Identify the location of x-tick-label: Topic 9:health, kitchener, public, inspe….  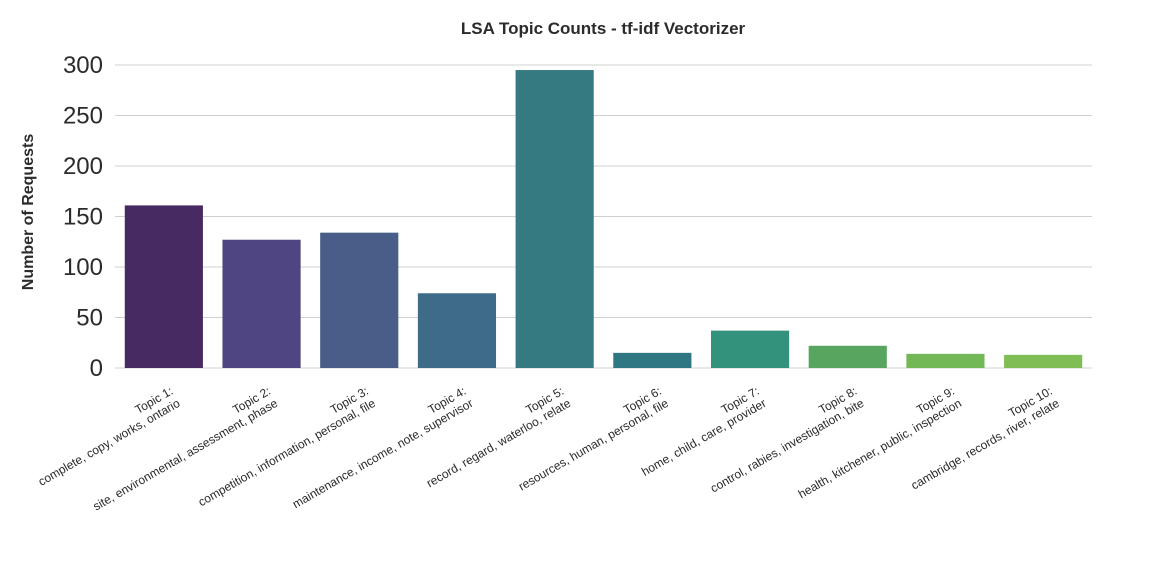
(880, 442).